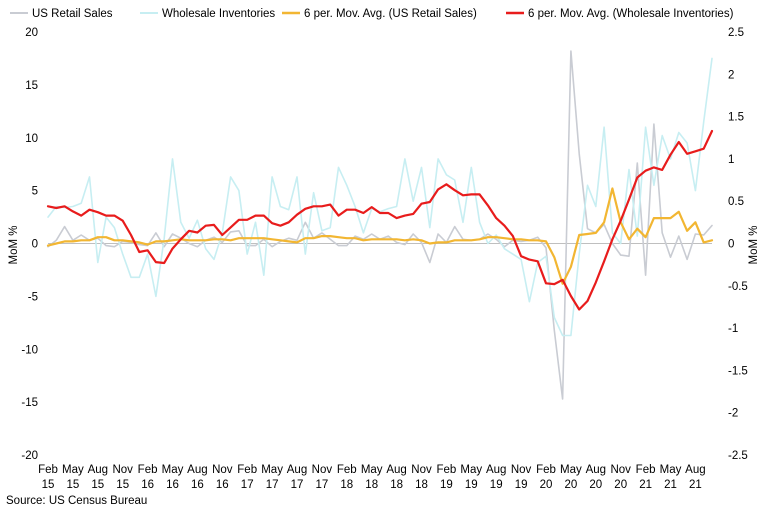 The width and height of the screenshot is (770, 516). What do you see at coordinates (631, 14) in the screenshot?
I see `legend-label: 6 per. Mov. Avg. (Wholesale Inventories)` at bounding box center [631, 14].